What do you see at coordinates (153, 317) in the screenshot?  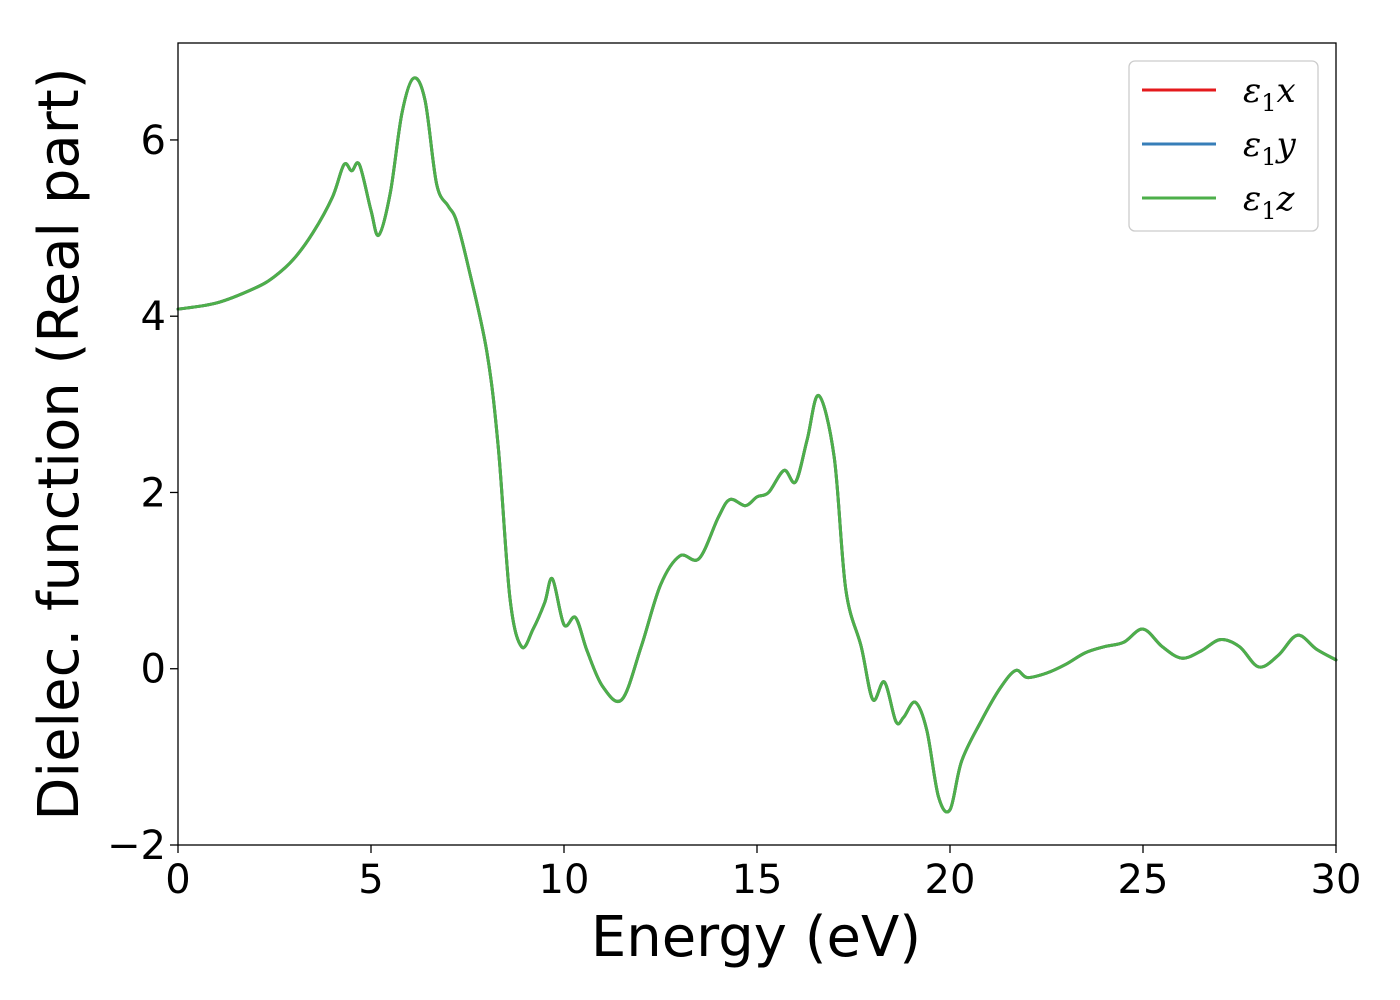 I see `y-tick-label: 4` at bounding box center [153, 317].